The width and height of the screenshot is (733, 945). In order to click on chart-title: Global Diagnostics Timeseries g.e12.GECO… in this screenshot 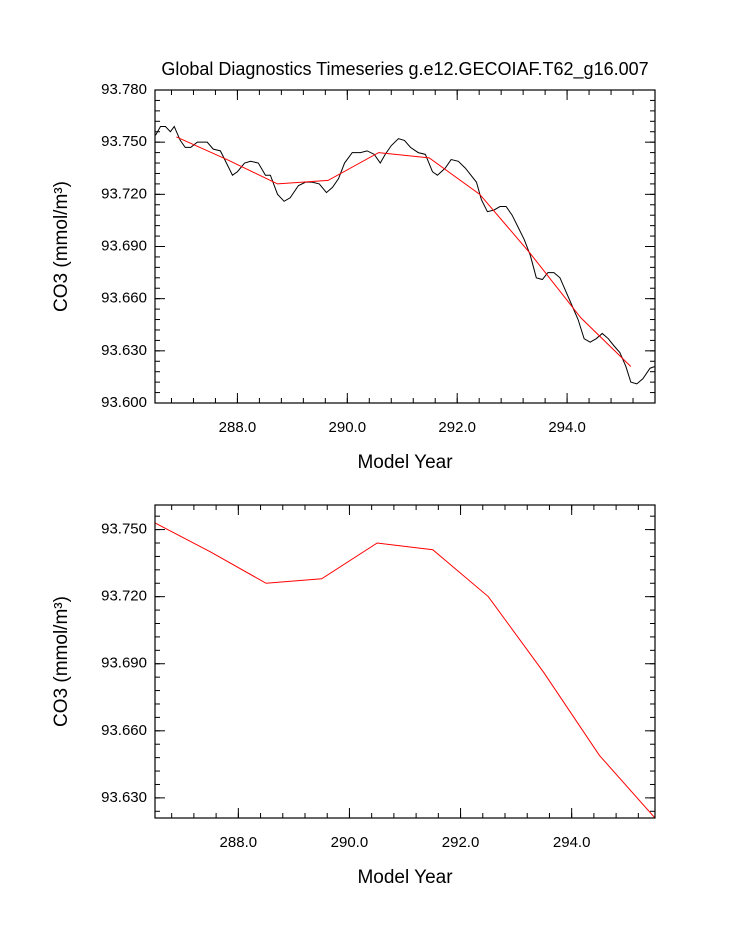, I will do `click(404, 69)`.